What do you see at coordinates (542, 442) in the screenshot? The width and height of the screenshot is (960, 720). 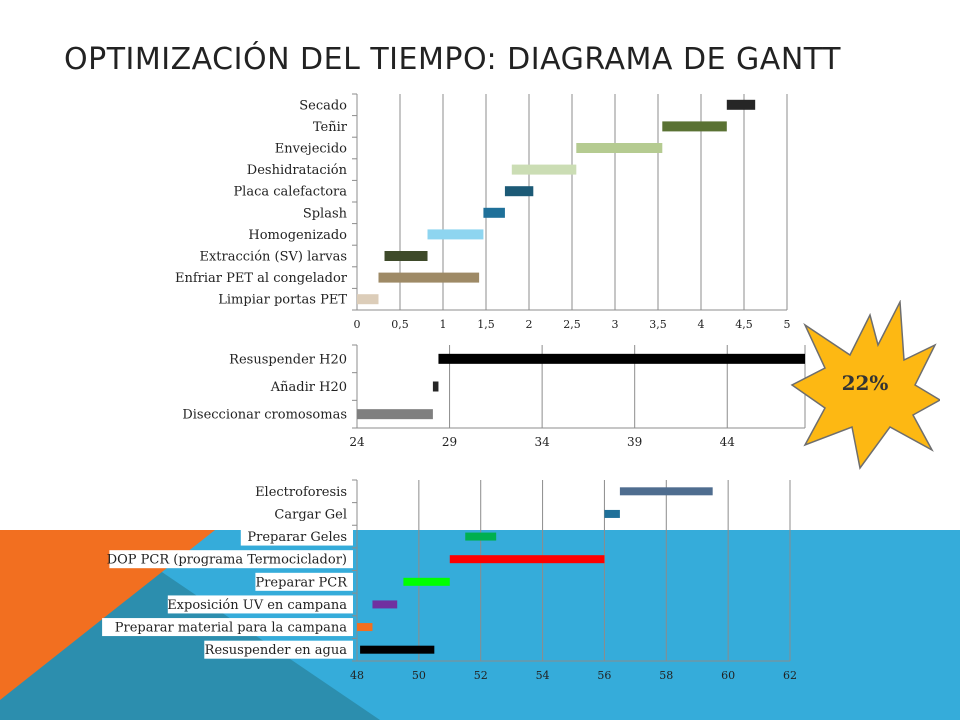 I see `x-tick-label: 34` at bounding box center [542, 442].